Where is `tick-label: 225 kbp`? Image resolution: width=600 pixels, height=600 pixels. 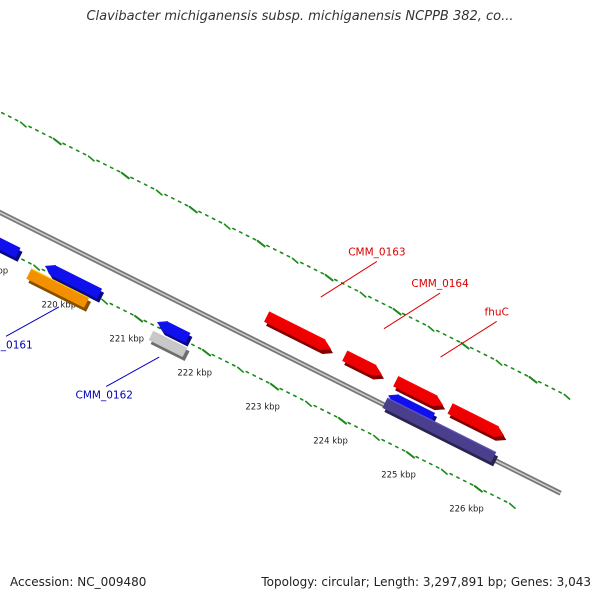
tick-label: 225 kbp is located at coordinates (398, 475).